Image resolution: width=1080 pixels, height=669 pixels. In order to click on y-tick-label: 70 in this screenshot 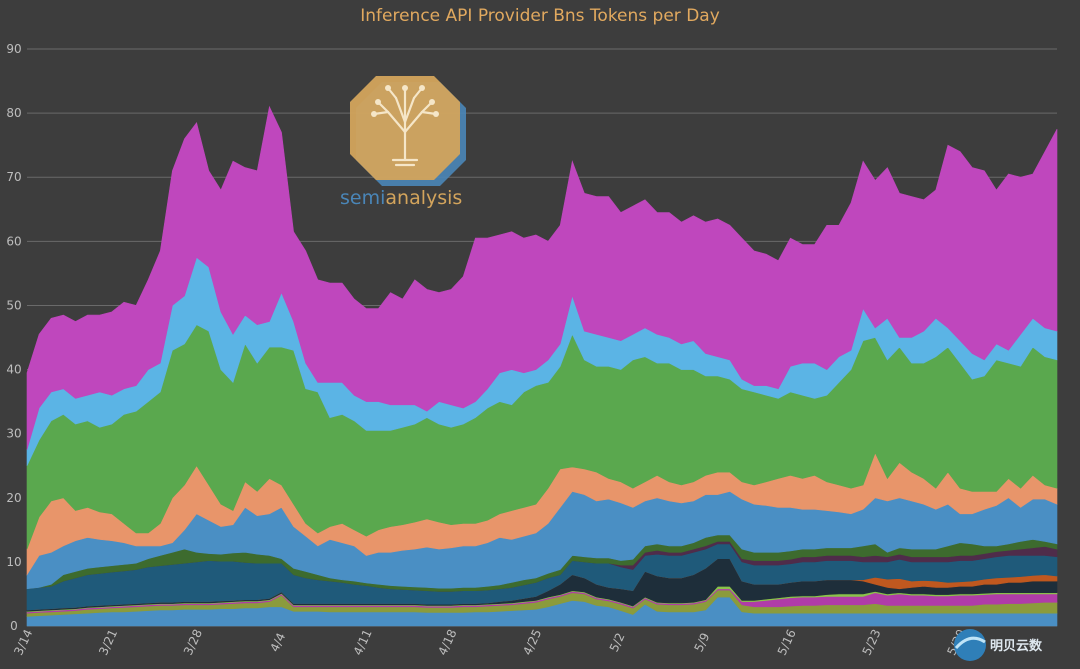, I will do `click(13, 177)`.